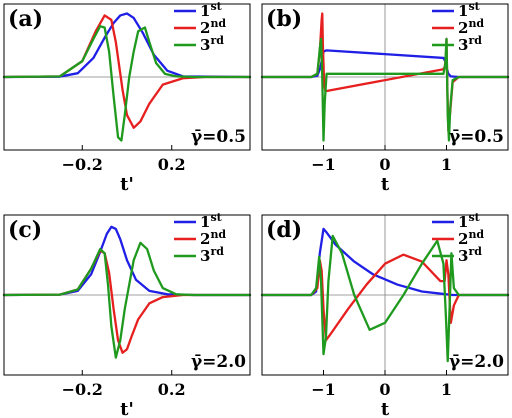 The height and width of the screenshot is (418, 512). What do you see at coordinates (284, 230) in the screenshot?
I see `panel-label: (d)` at bounding box center [284, 230].